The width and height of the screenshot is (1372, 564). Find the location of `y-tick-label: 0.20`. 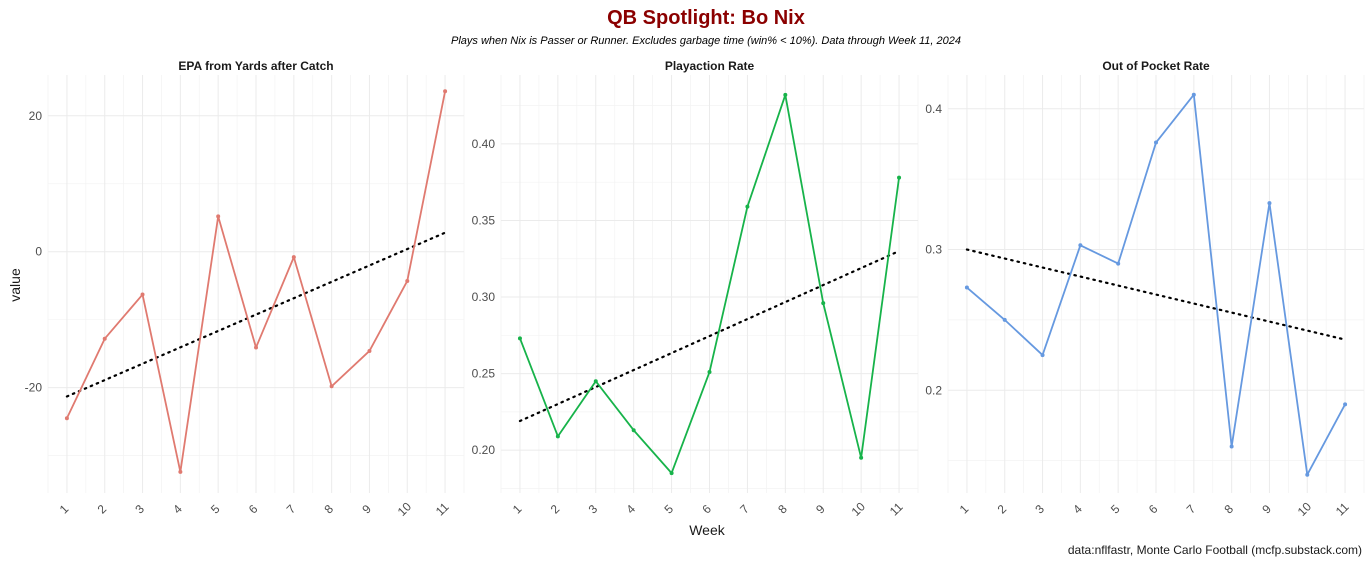

y-tick-label: 0.20 is located at coordinates (484, 450).